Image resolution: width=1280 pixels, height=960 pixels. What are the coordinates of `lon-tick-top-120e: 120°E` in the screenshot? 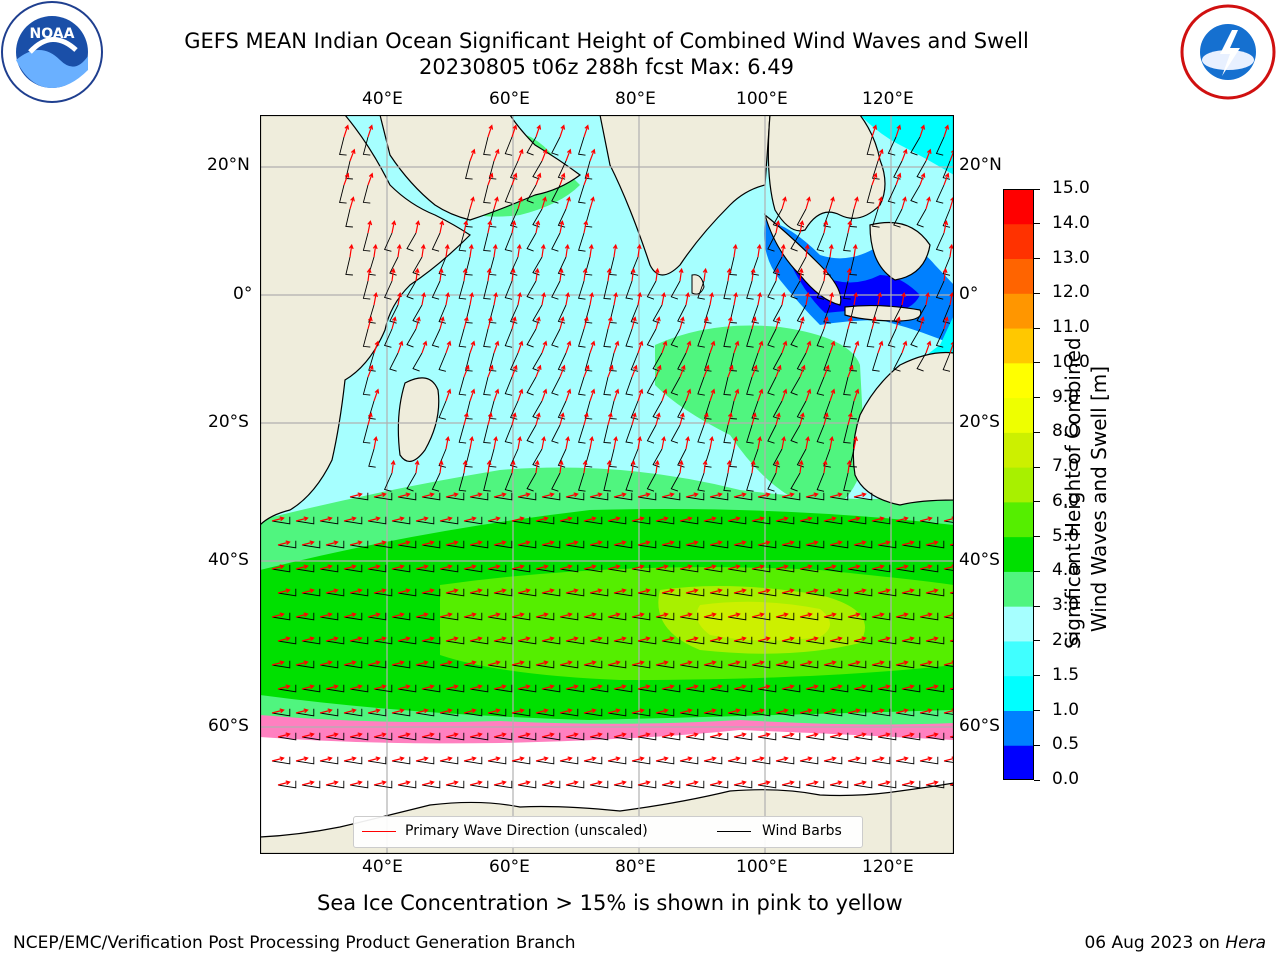 It's located at (888, 99).